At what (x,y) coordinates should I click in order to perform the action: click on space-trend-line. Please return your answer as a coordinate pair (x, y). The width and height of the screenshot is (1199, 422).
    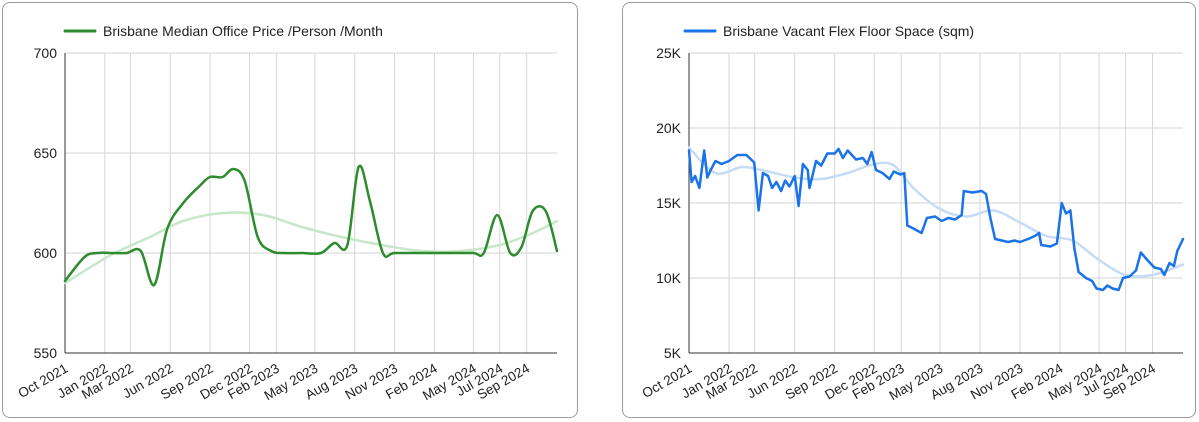
    Looking at the image, I should click on (936, 212).